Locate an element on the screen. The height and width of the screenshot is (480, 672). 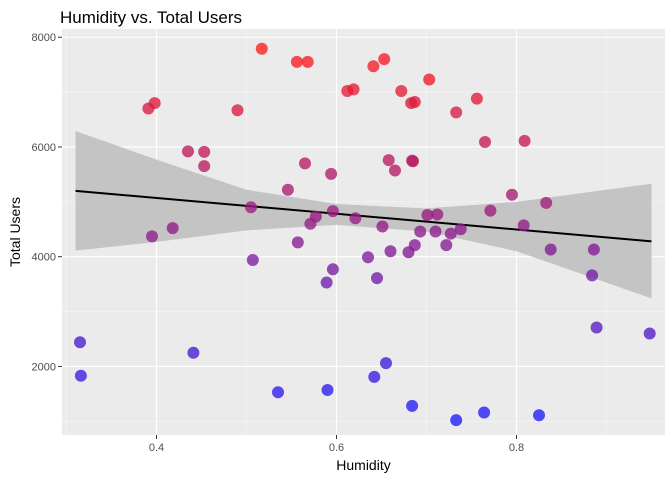
y-tick-label: 8000 is located at coordinates (44, 38).